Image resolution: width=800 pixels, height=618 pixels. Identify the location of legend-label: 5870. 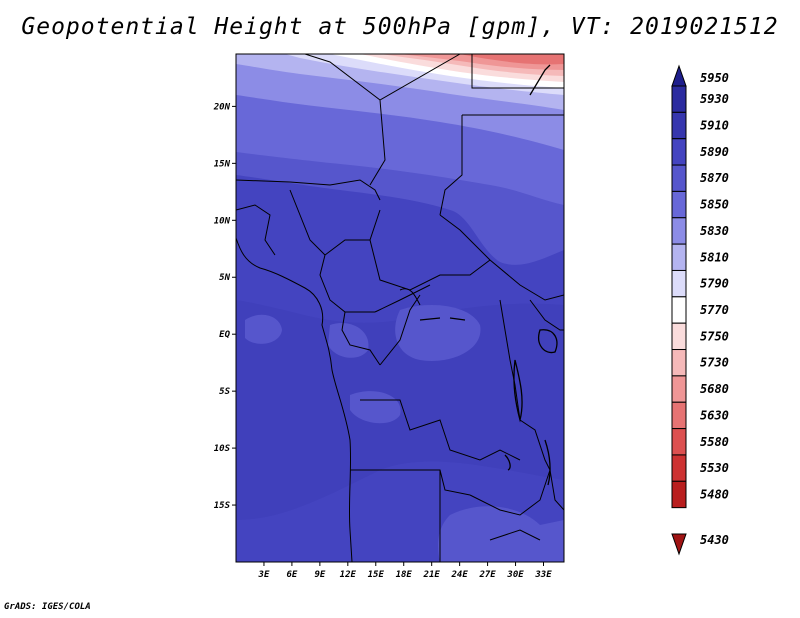
(714, 178).